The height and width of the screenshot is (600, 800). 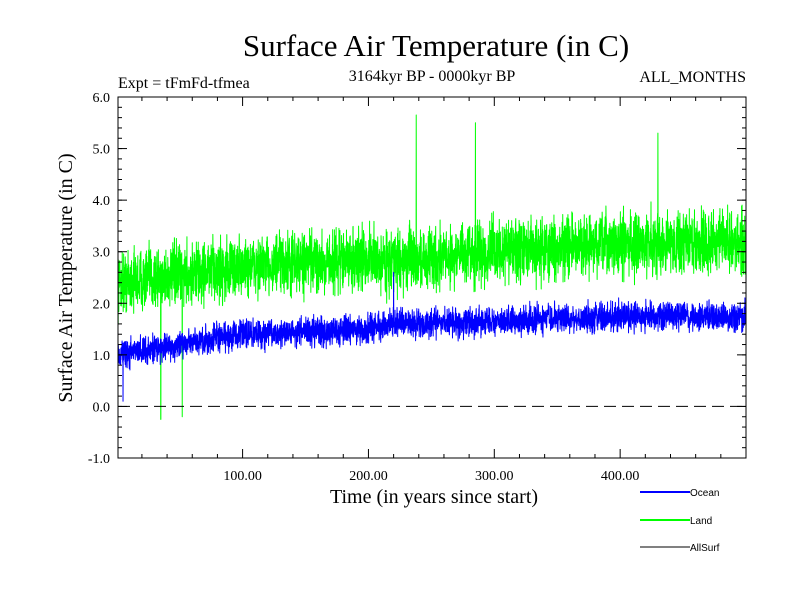 I want to click on legend: Ocean Land AllSurf, so click(x=680, y=521).